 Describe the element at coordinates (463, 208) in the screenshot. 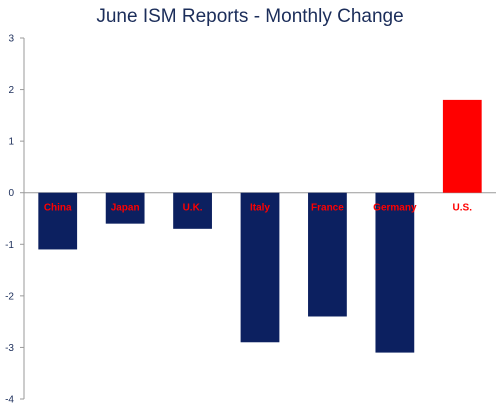

I see `category-label: U.S.` at that location.